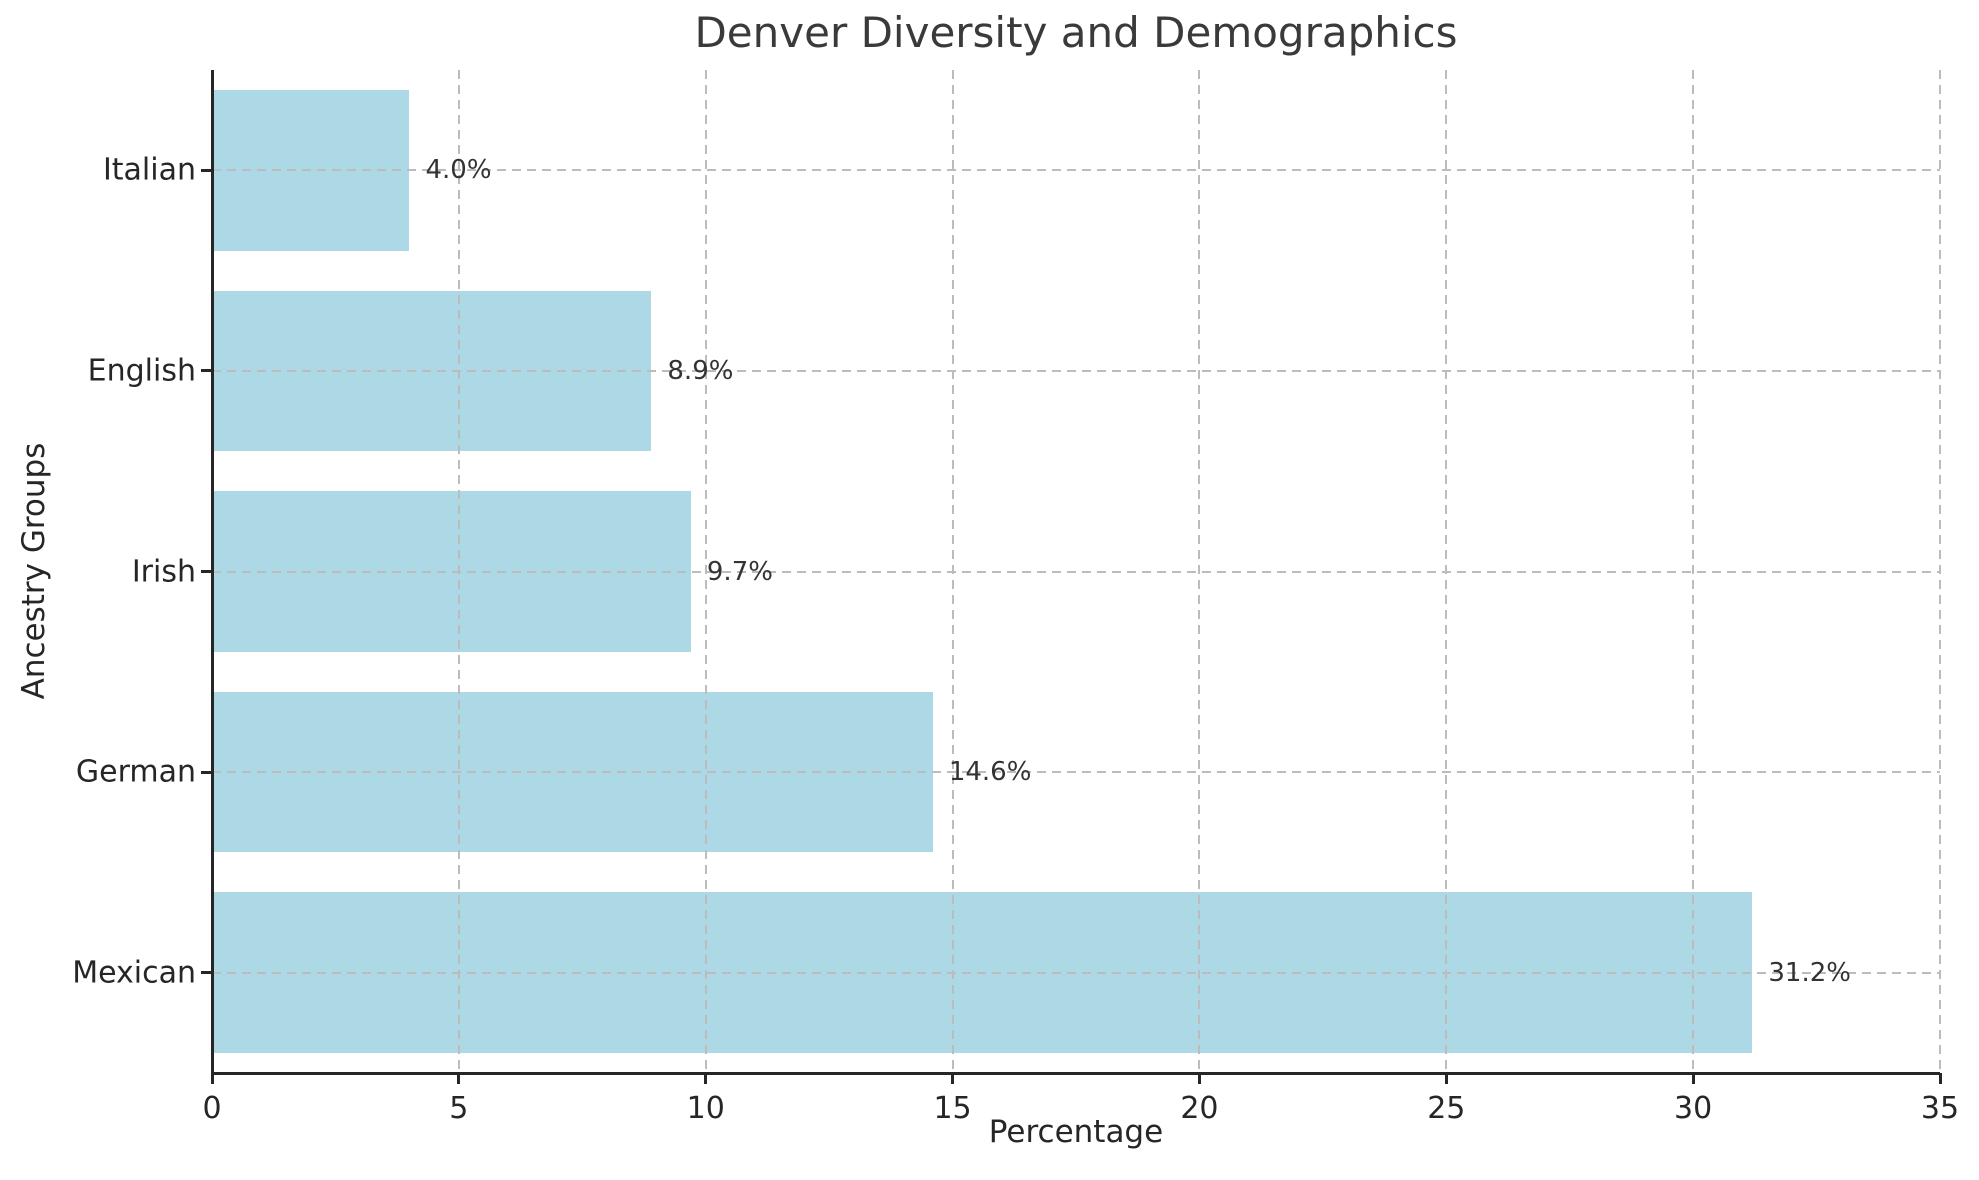 The width and height of the screenshot is (1979, 1180). What do you see at coordinates (1446, 1108) in the screenshot?
I see `x-tick-label: 25` at bounding box center [1446, 1108].